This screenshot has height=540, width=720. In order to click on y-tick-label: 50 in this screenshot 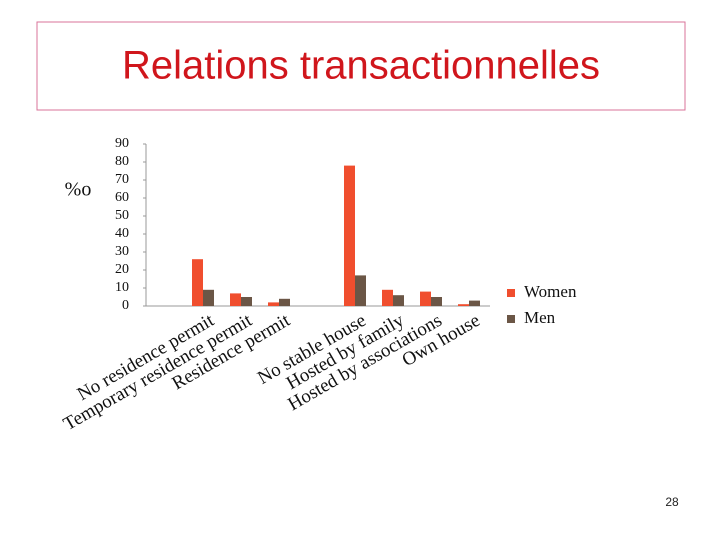, I will do `click(122, 215)`.